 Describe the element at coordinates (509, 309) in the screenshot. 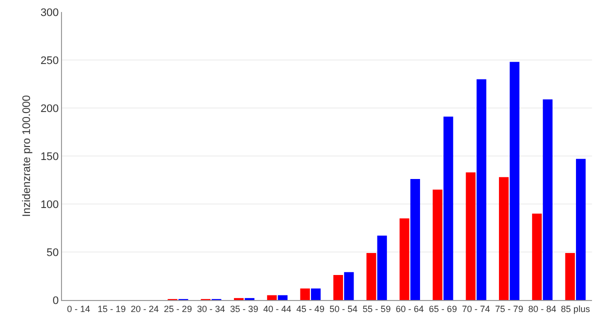

I see `x-tick-label: 75 - 79` at that location.